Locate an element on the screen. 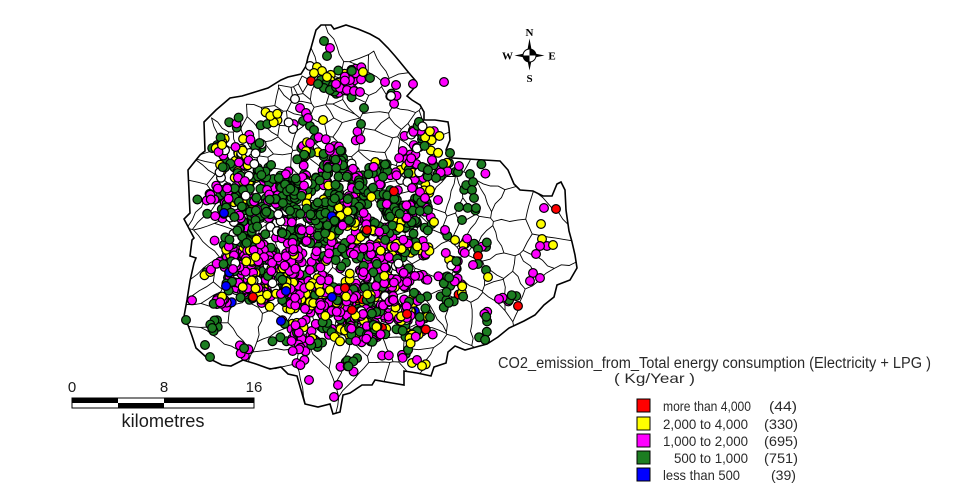  svg-text: (44) is located at coordinates (783, 406).